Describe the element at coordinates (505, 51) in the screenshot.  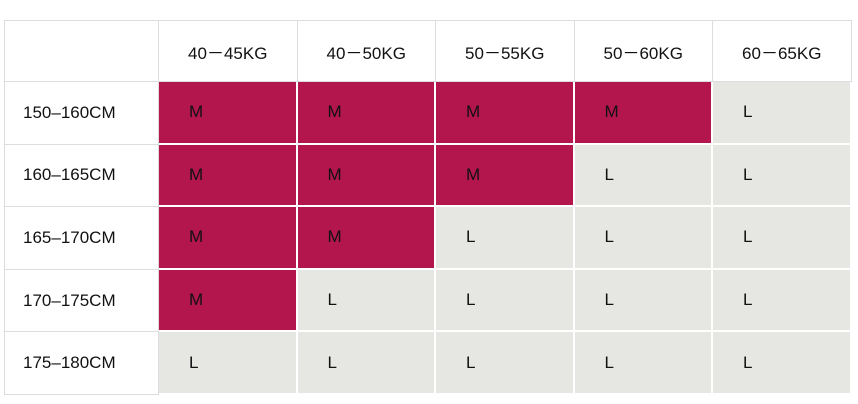
I see `column-header: 50－55KG` at that location.